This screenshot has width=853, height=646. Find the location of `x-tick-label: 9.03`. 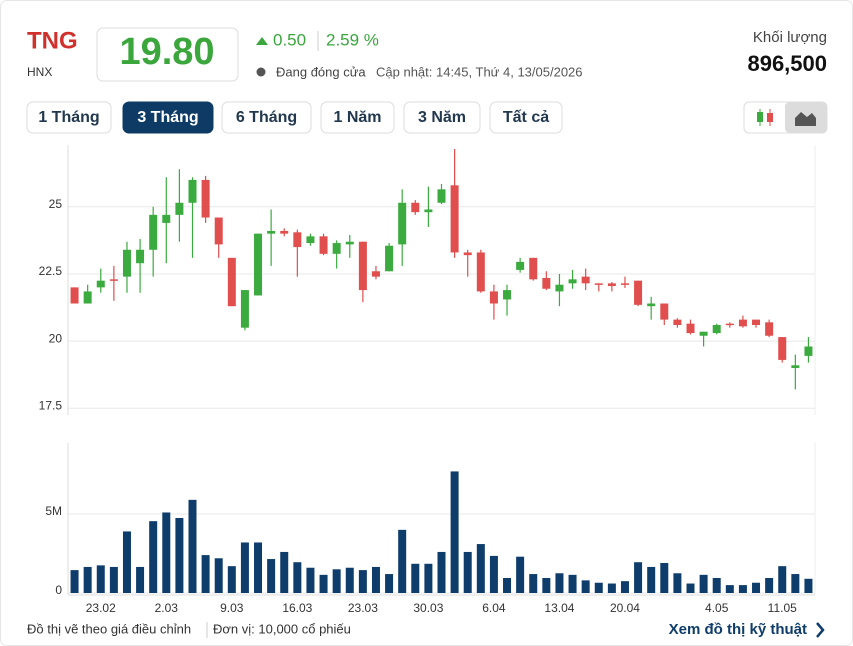

x-tick-label: 9.03 is located at coordinates (232, 608).